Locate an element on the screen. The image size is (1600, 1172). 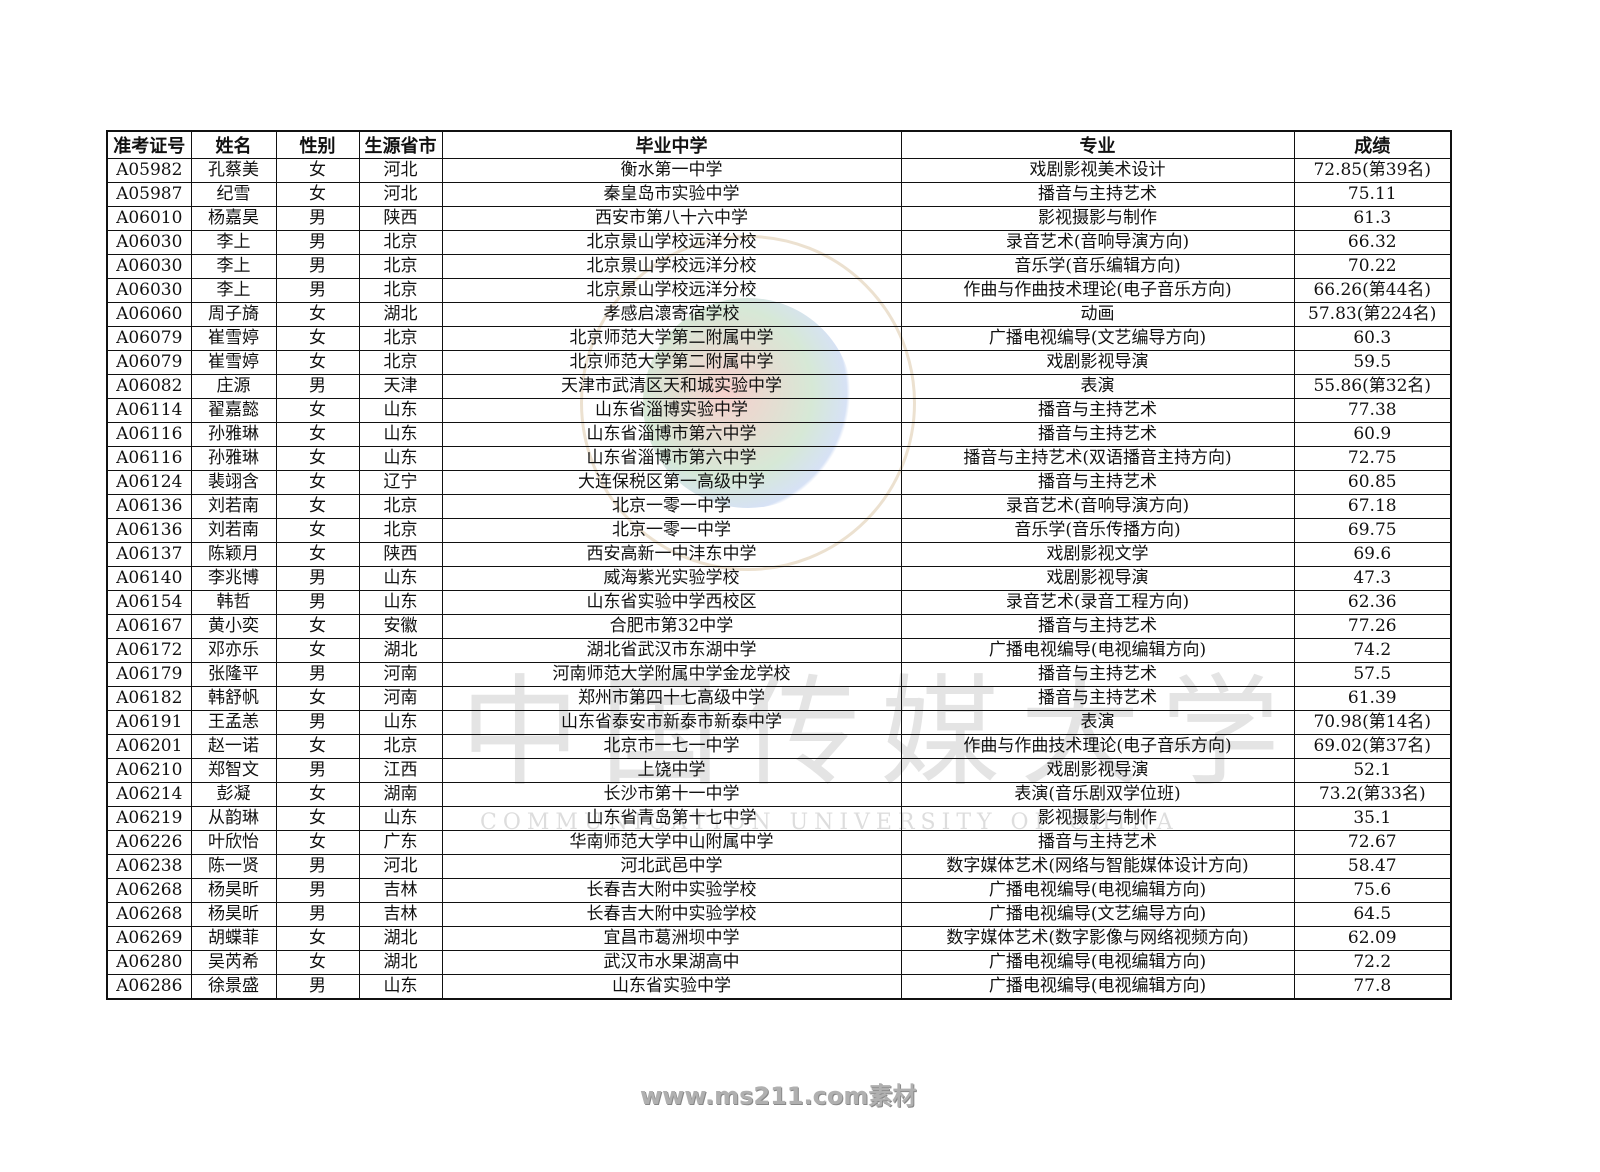
cell-exam-id: A06268 is located at coordinates (149, 890).